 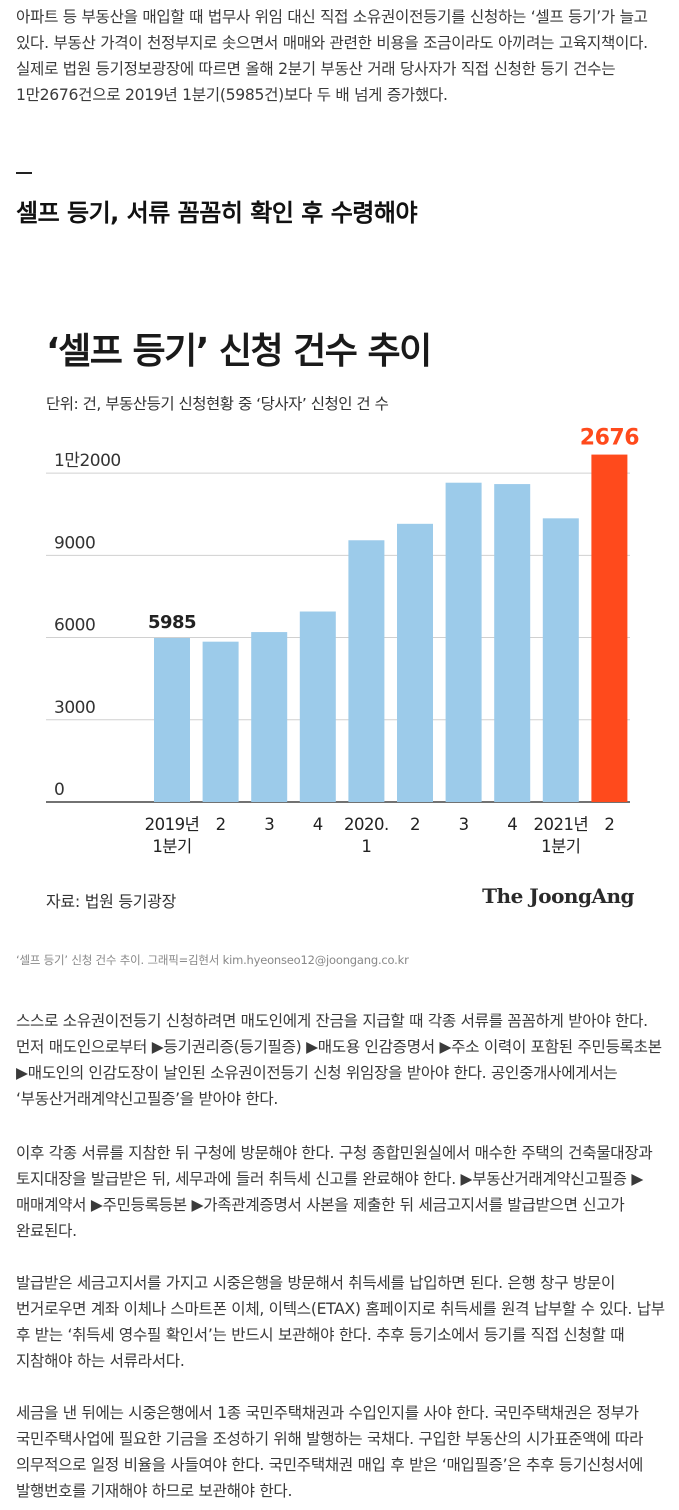 What do you see at coordinates (87, 461) in the screenshot?
I see `y-tick-label: 1만2000` at bounding box center [87, 461].